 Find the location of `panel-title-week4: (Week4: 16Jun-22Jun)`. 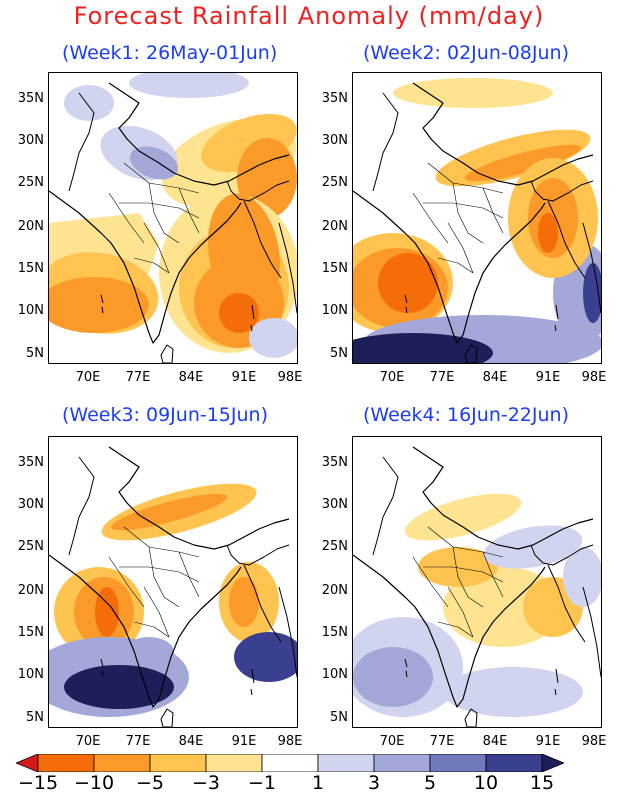

panel-title-week4: (Week4: 16Jun-22Jun) is located at coordinates (466, 415).